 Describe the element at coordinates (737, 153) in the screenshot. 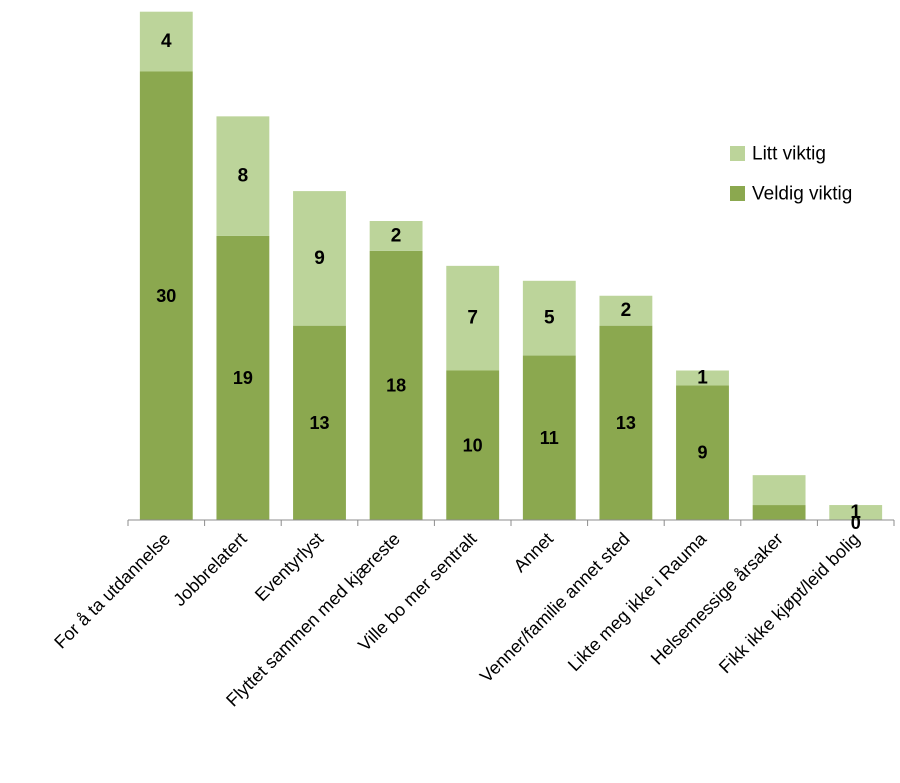

I see `legend-swatch-litt-viktig` at that location.